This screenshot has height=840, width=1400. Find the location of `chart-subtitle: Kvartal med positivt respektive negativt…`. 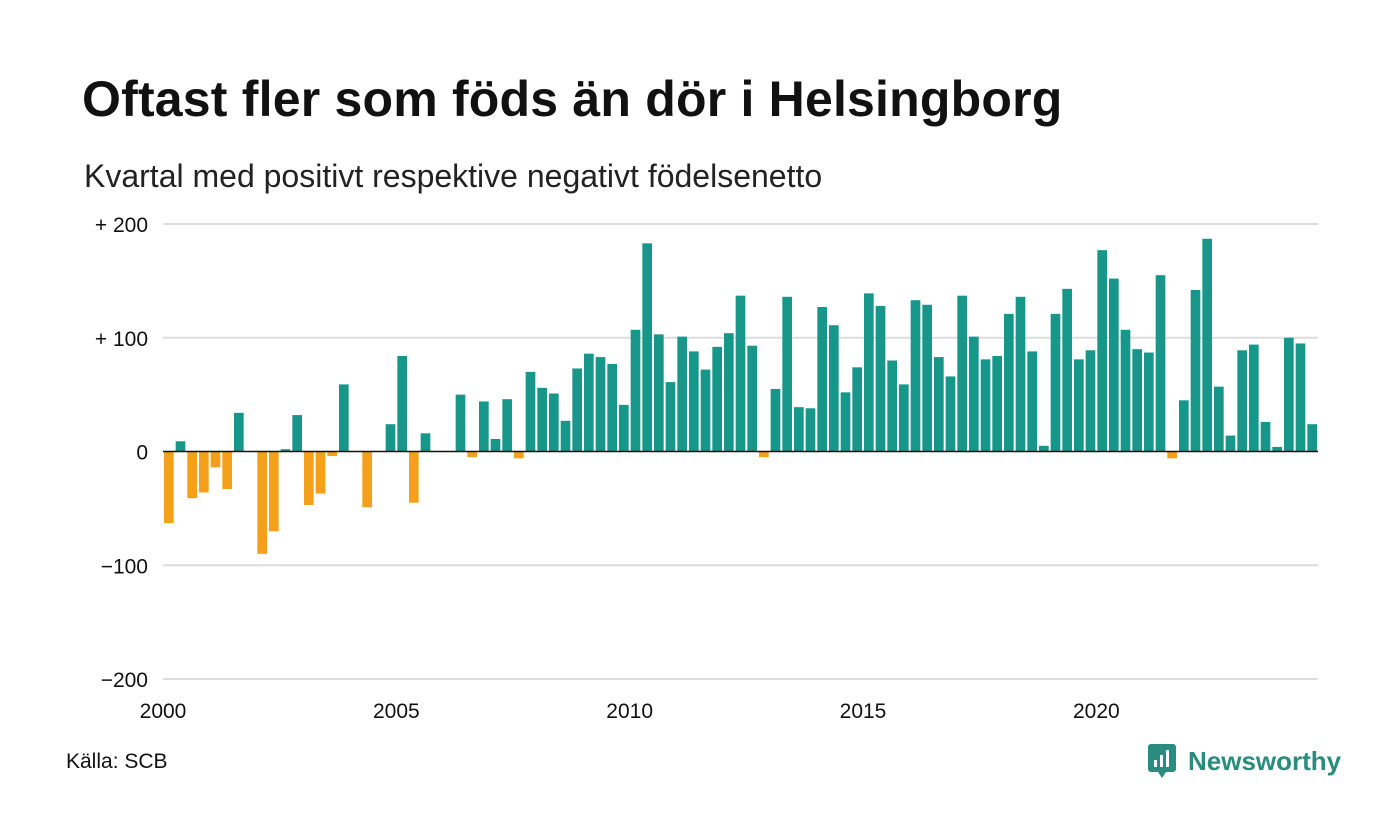

chart-subtitle: Kvartal med positivt respektive negativt… is located at coordinates (453, 176).